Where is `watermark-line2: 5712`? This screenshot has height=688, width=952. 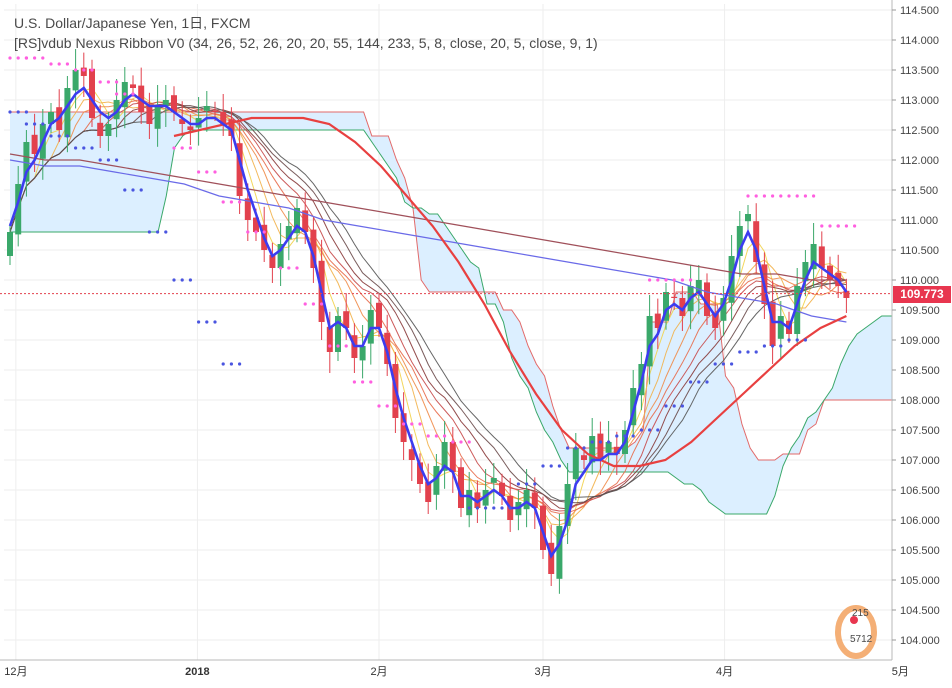
watermark-line2: 5712 is located at coordinates (861, 639).